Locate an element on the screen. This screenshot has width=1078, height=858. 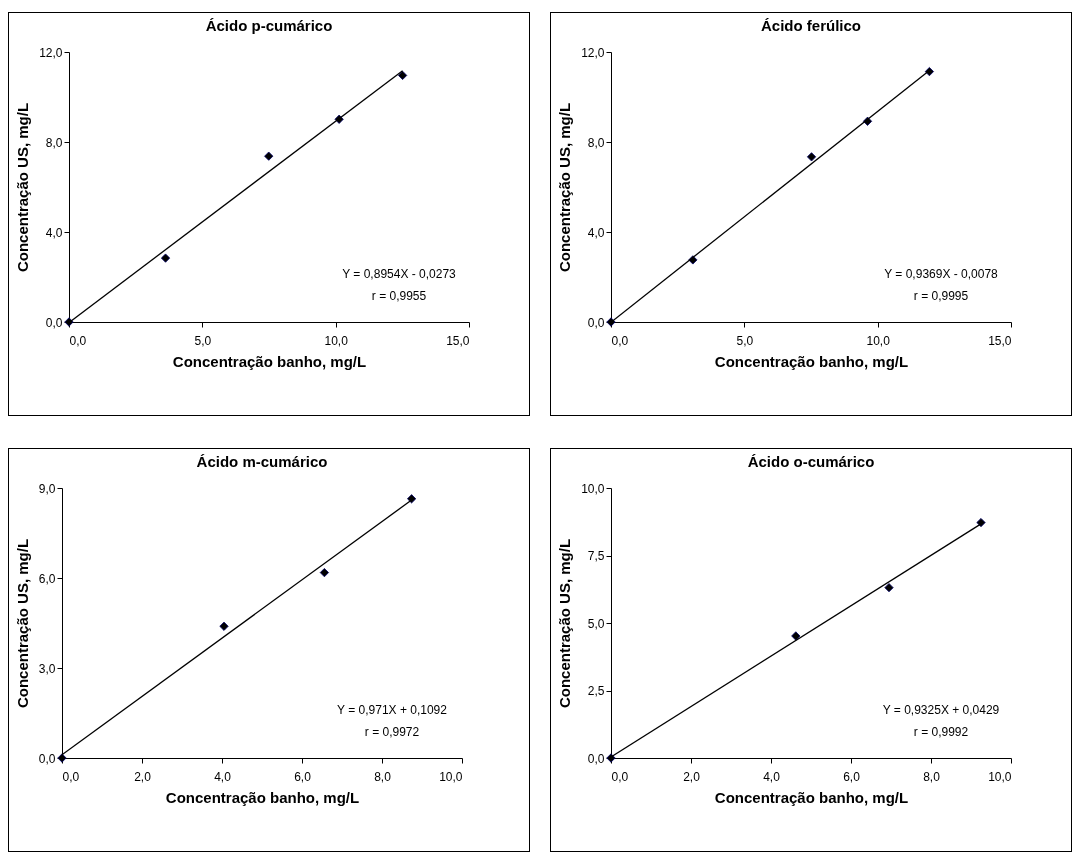
y-tick-label: 2,5 is located at coordinates (596, 691).